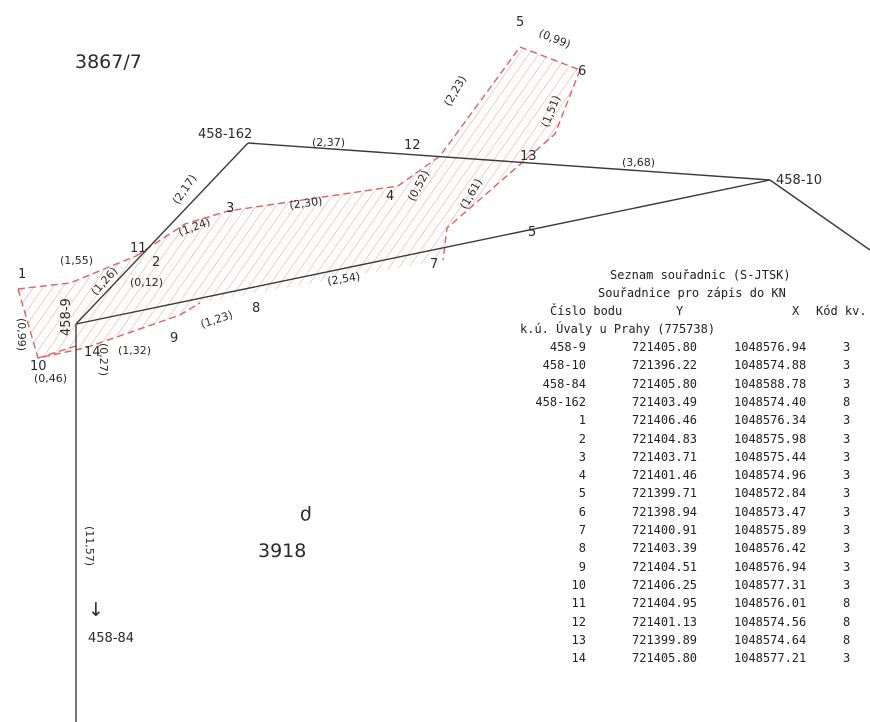 Image resolution: width=870 pixels, height=722 pixels. What do you see at coordinates (185, 189) in the screenshot?
I see `dimension-label: (2,17)` at bounding box center [185, 189].